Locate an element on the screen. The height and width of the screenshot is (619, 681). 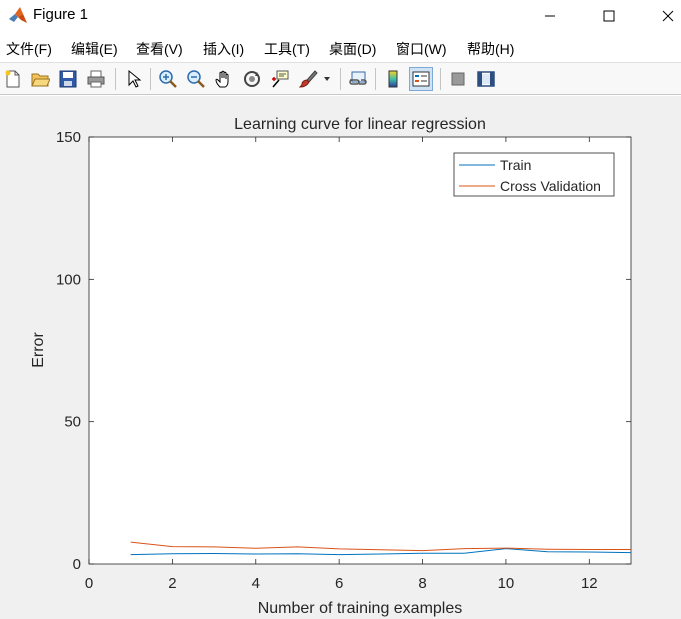
rotate-3d-icon is located at coordinates (252, 79).